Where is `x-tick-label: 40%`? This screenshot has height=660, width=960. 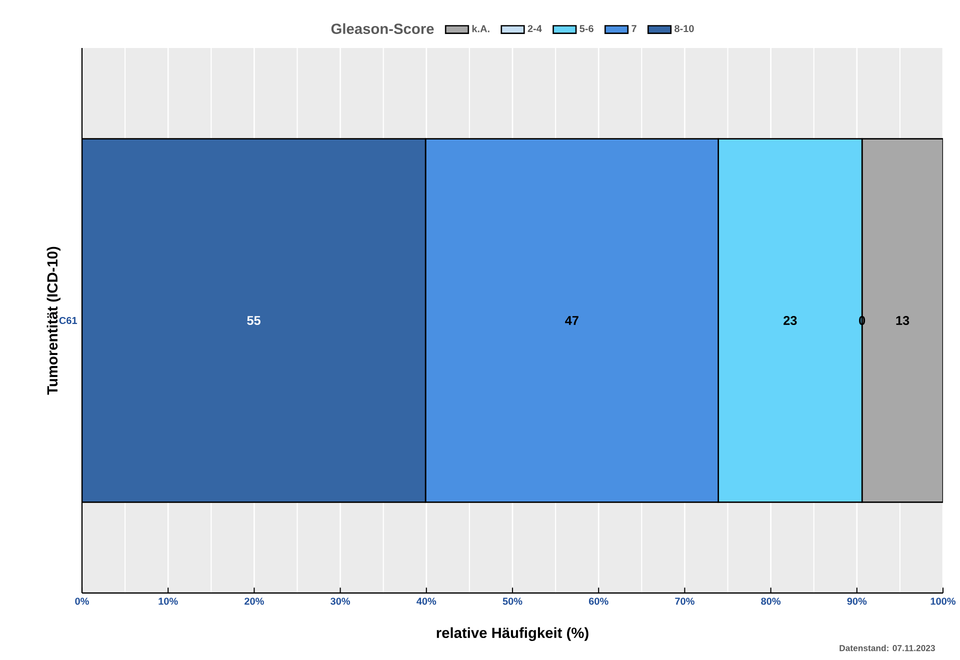
x-tick-label: 40% is located at coordinates (426, 601).